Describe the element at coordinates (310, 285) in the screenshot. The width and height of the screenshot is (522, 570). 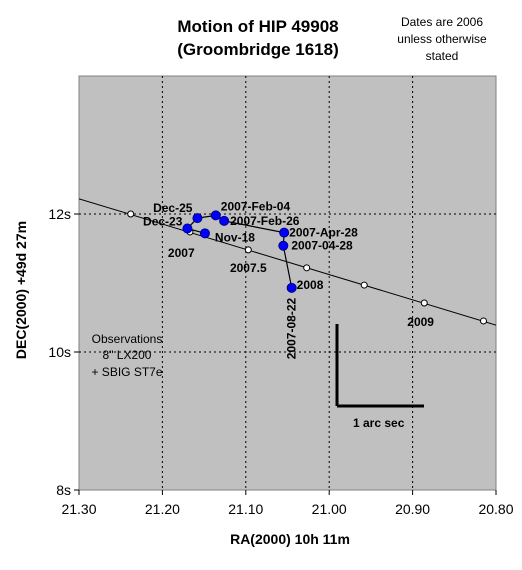
I see `predicted-label-2008: 2008` at that location.